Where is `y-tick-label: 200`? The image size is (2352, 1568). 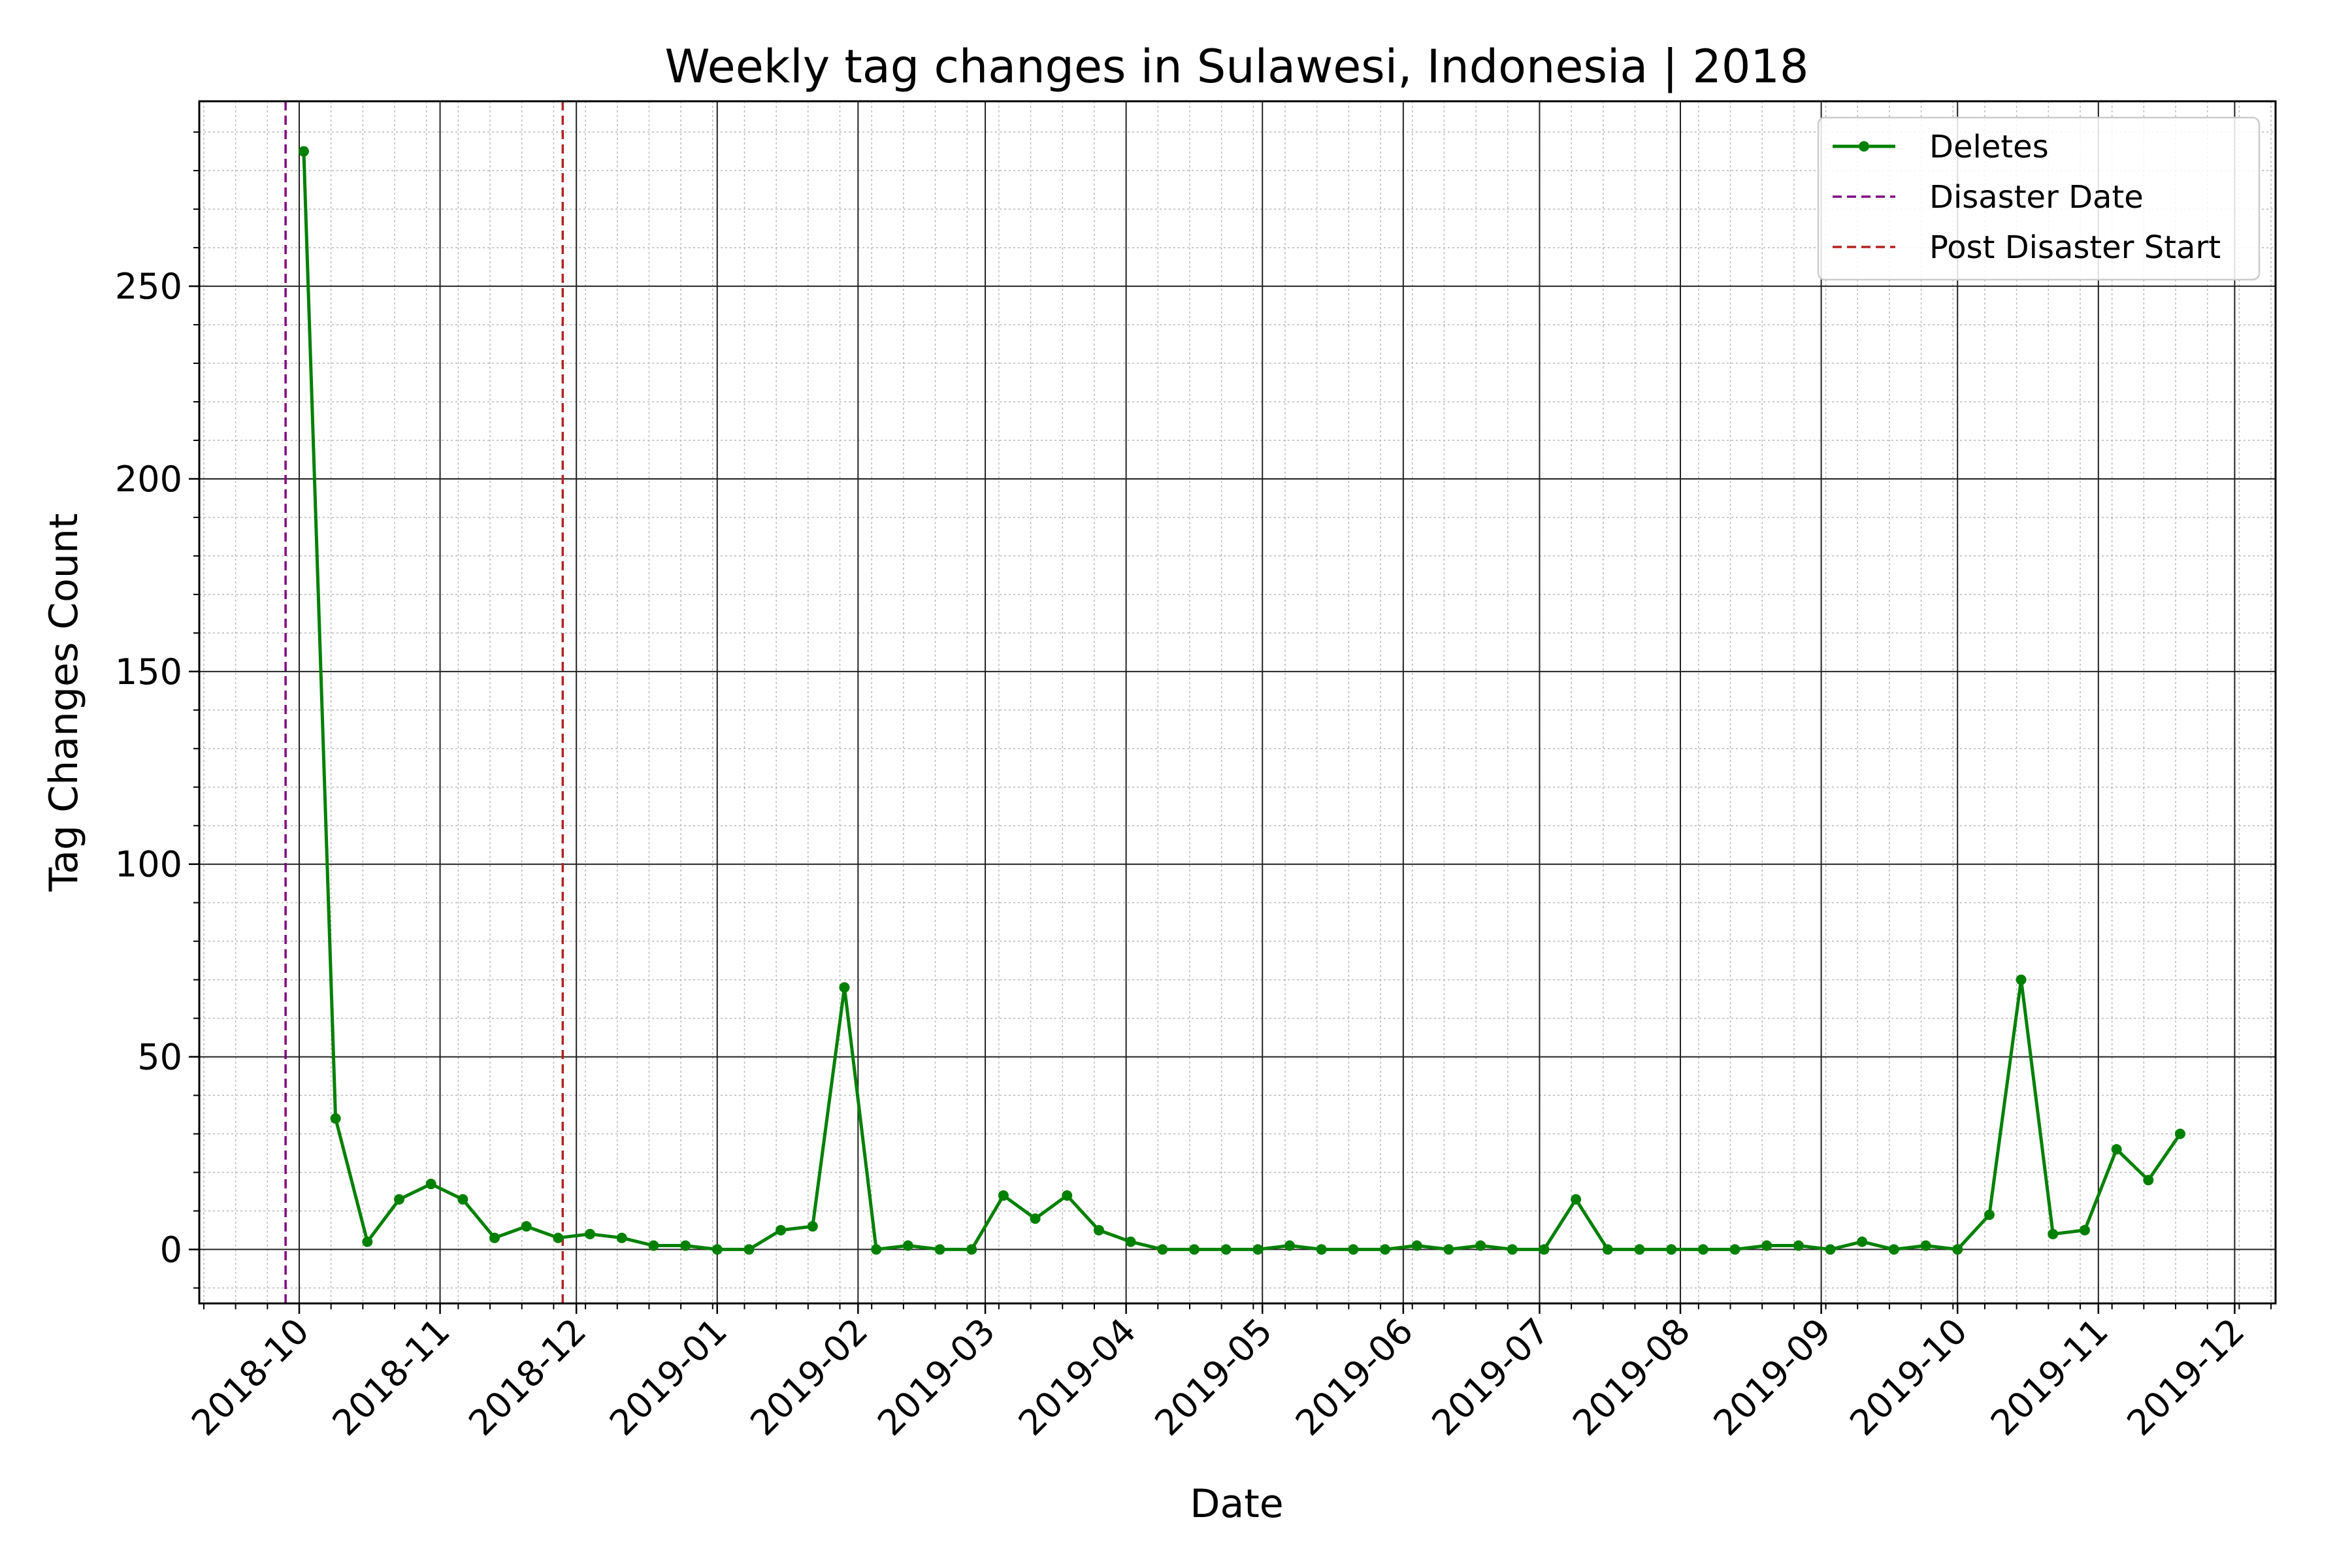
y-tick-label: 200 is located at coordinates (148, 479).